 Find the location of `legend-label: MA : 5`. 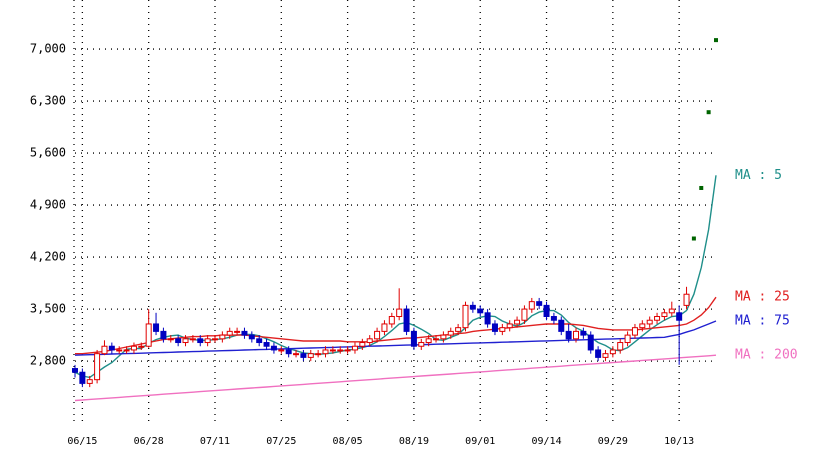

legend-label: MA : 5 is located at coordinates (758, 175).